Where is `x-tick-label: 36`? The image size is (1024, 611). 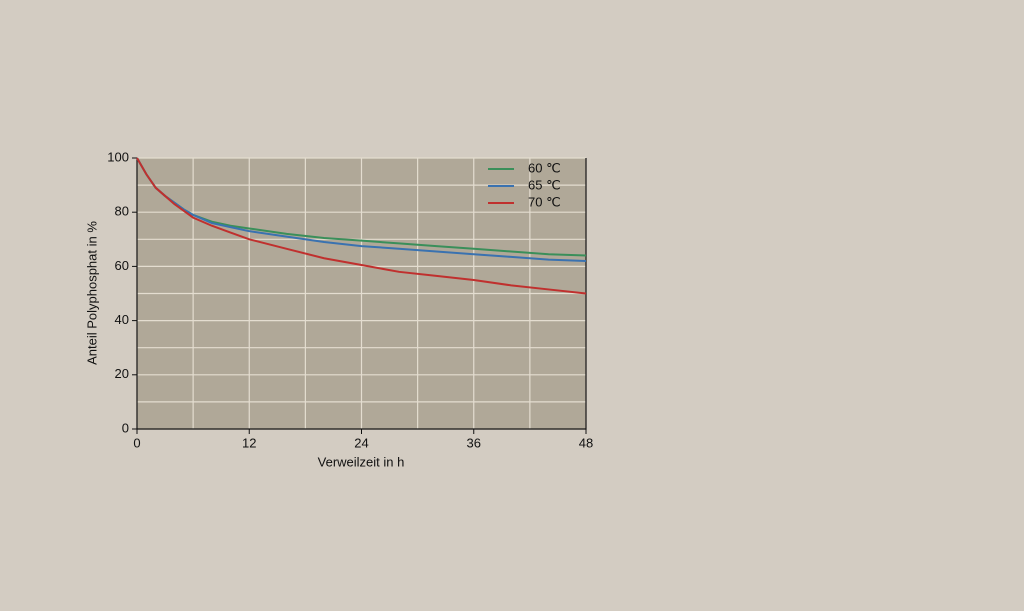
x-tick-label: 36 is located at coordinates (474, 442).